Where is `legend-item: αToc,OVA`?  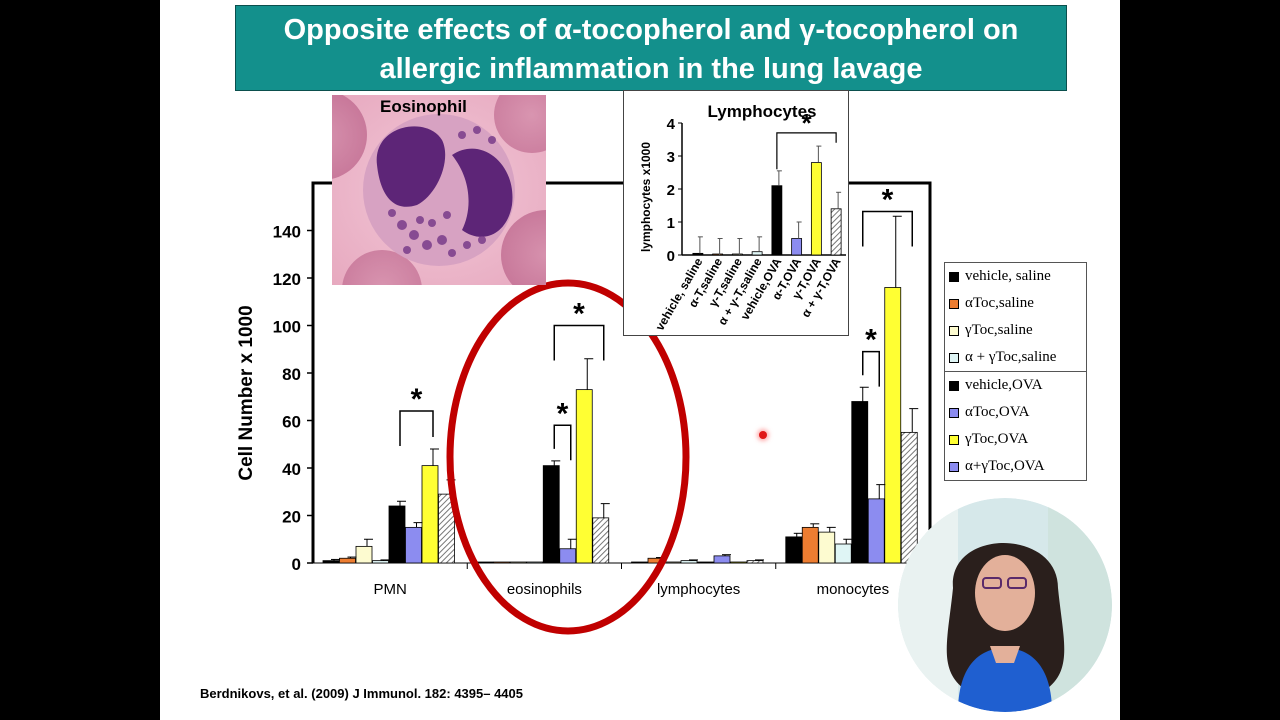
legend-item: αToc,OVA is located at coordinates (1015, 412).